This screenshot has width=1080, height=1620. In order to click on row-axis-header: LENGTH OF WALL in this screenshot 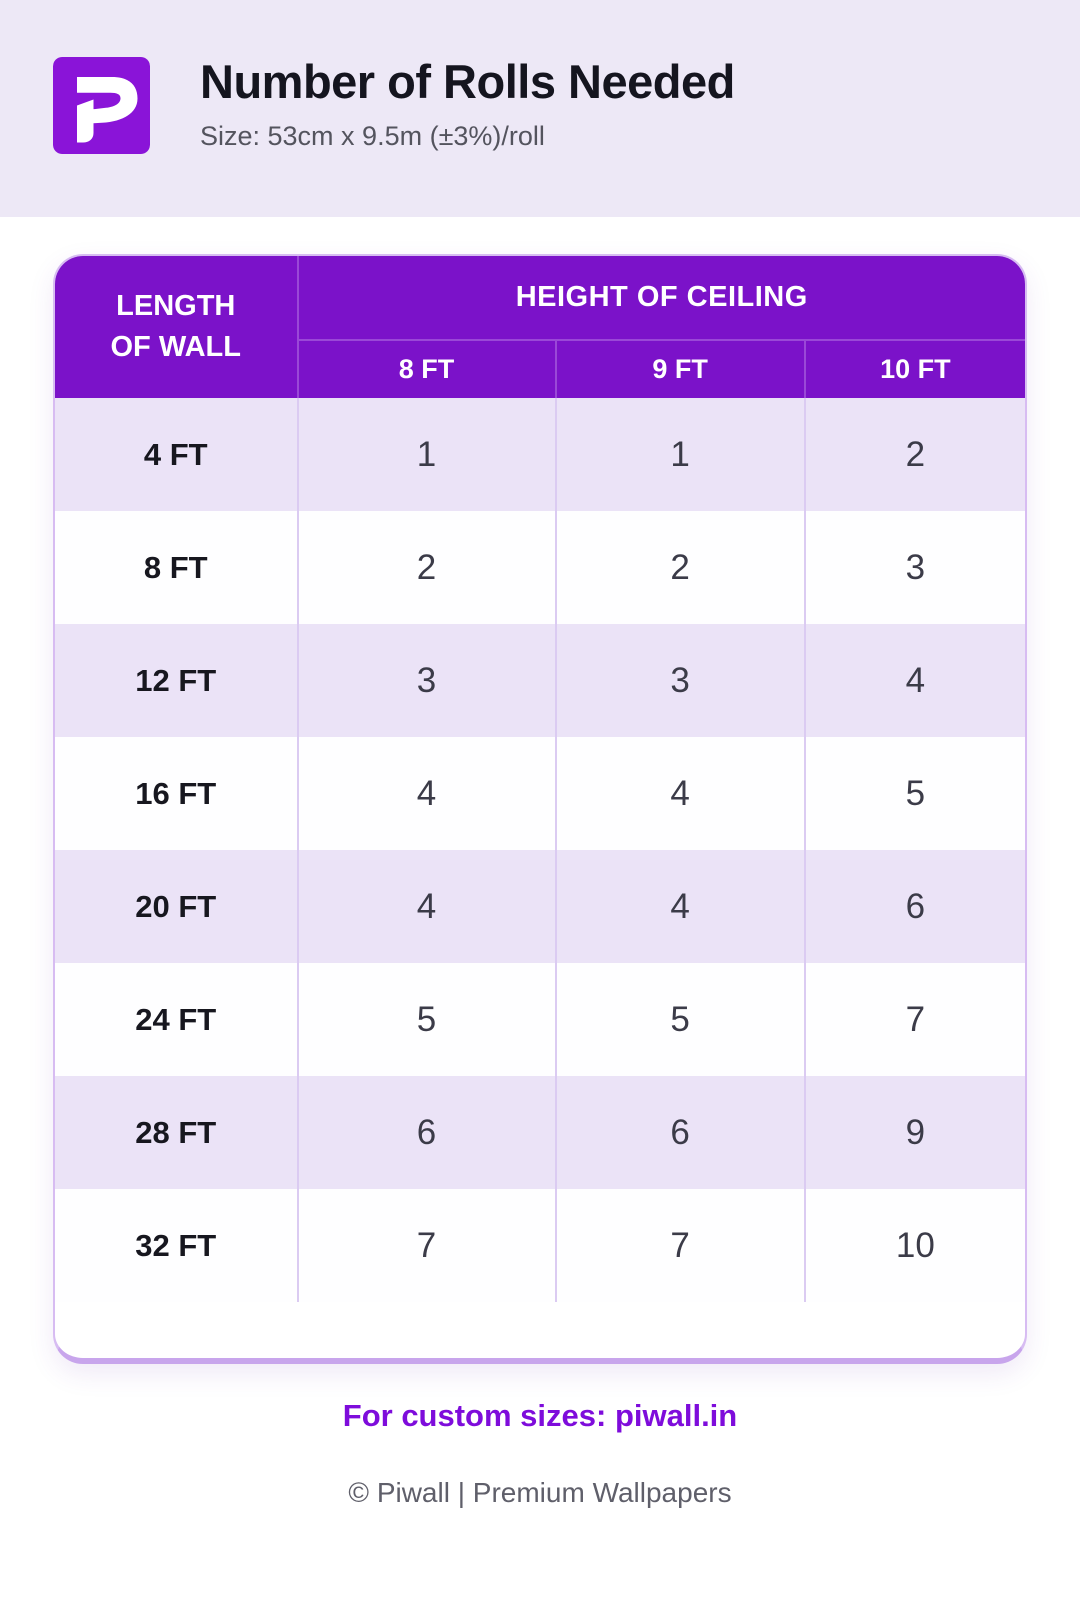, I will do `click(177, 327)`.